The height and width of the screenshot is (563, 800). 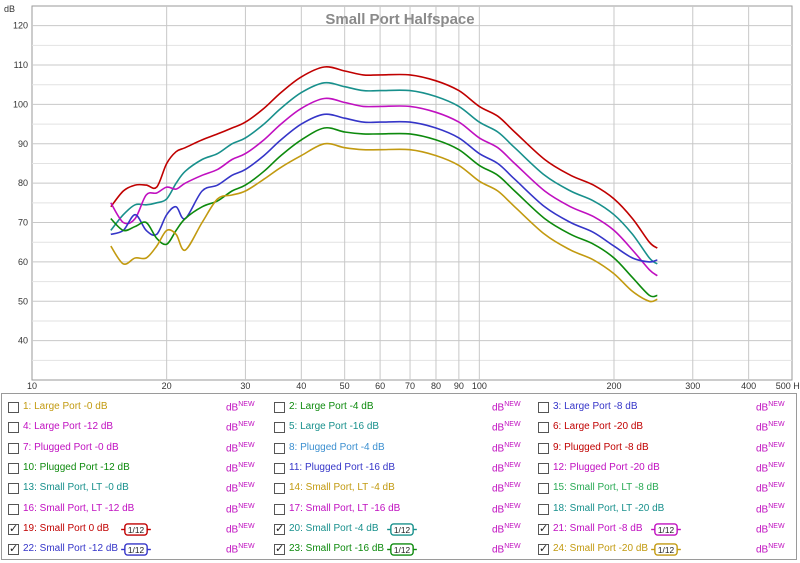 What do you see at coordinates (23, 183) in the screenshot?
I see `y-tick-label: 80` at bounding box center [23, 183].